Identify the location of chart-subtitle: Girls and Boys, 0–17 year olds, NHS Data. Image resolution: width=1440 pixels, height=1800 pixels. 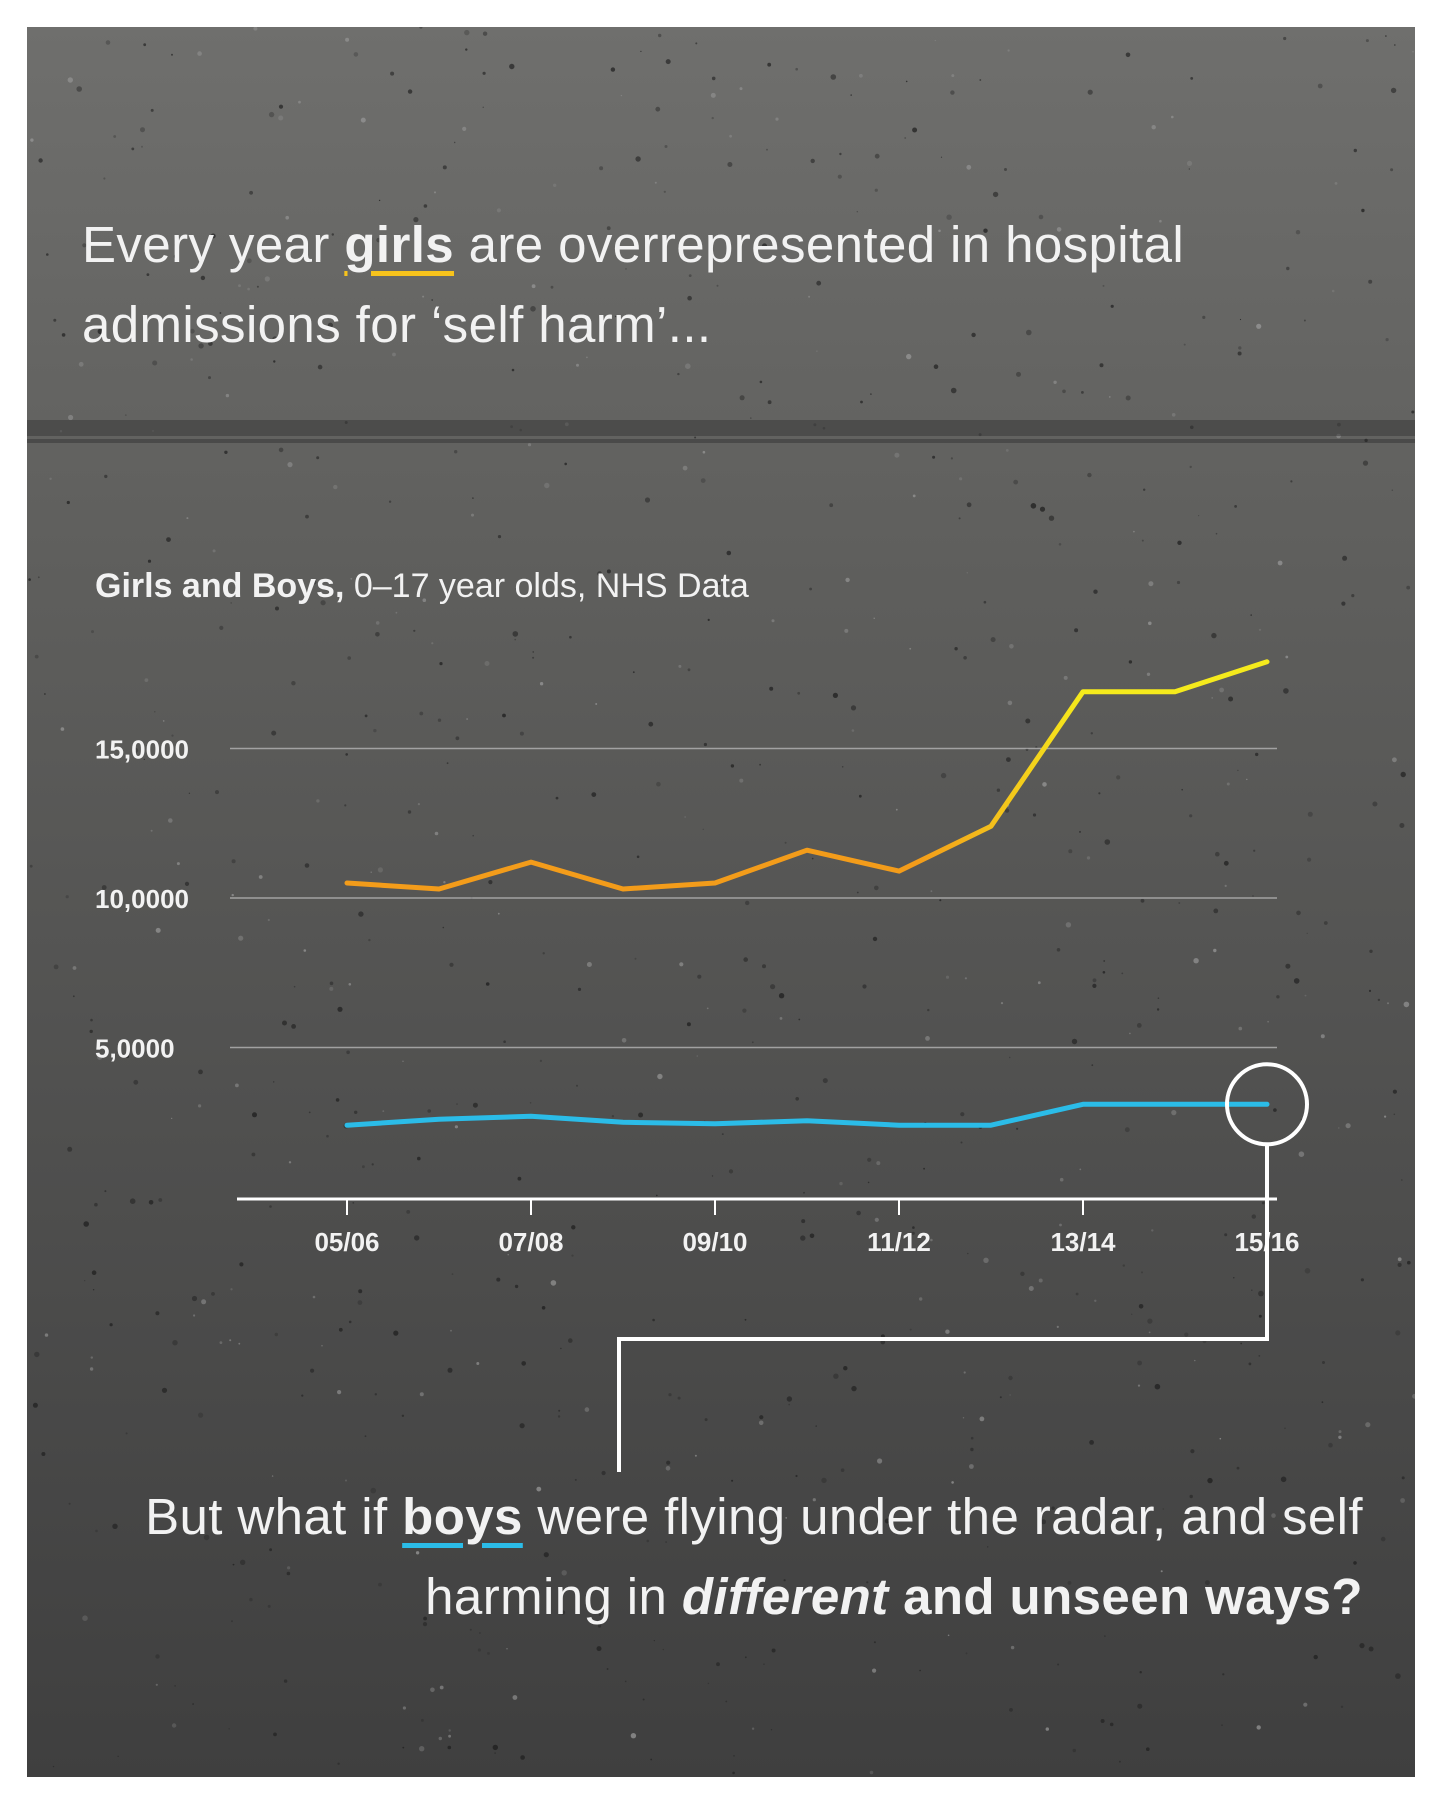
(422, 586).